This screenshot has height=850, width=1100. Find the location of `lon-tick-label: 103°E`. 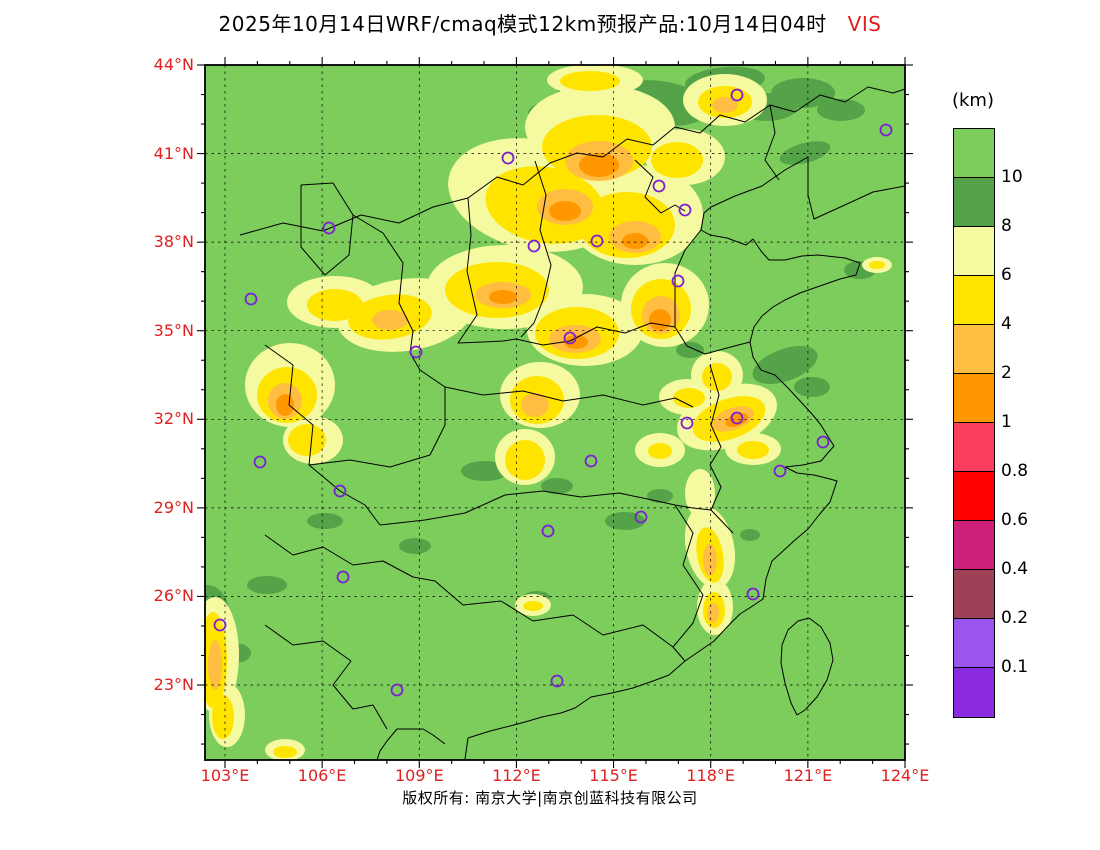

lon-tick-label: 103°E is located at coordinates (225, 775).